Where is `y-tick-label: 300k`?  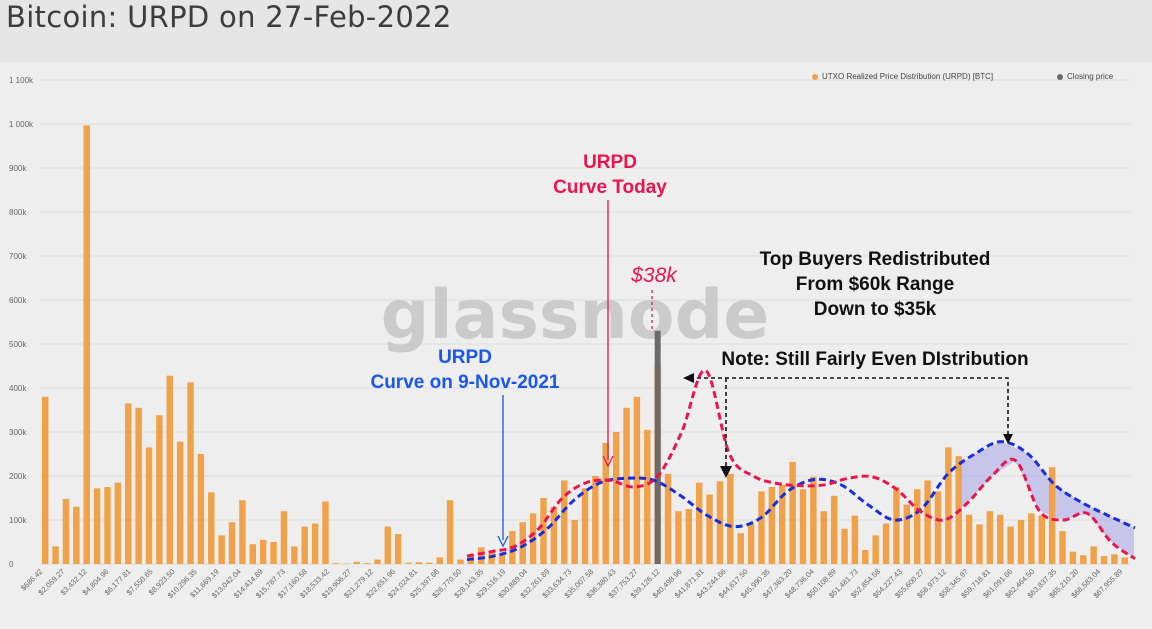 y-tick-label: 300k is located at coordinates (18, 432).